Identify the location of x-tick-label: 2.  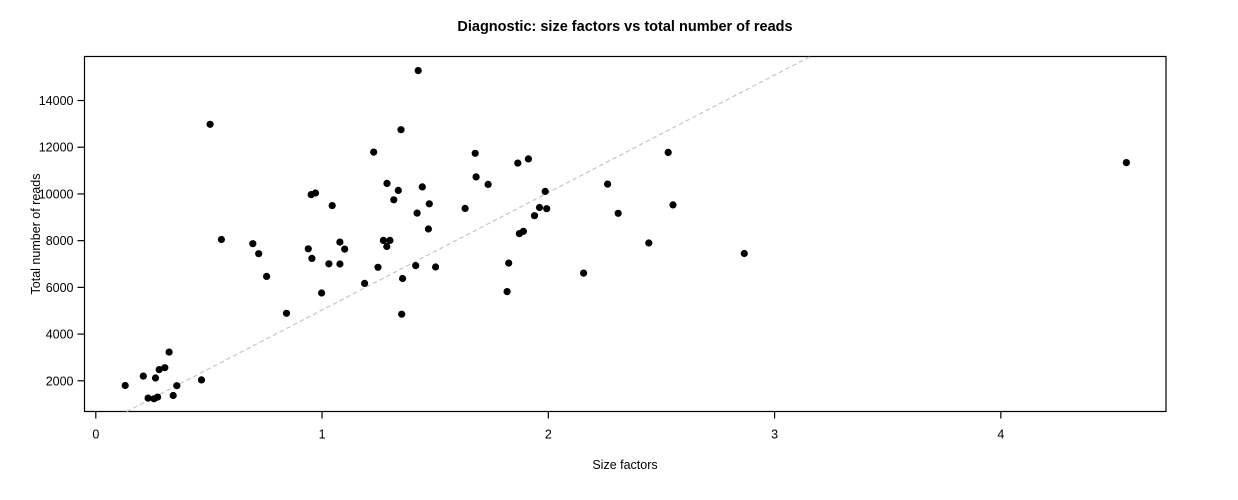
(548, 435).